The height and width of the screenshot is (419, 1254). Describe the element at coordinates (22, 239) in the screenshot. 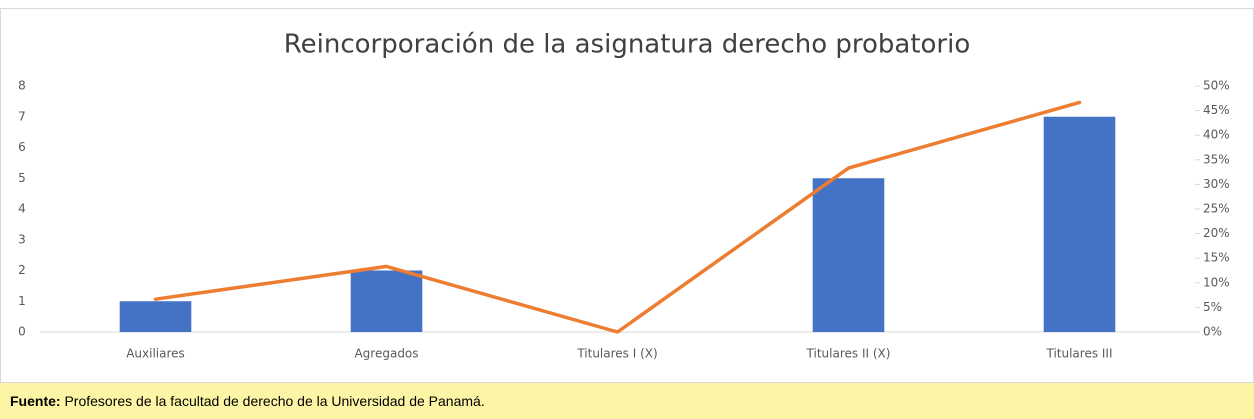

I see `y-tick-label: 3` at that location.